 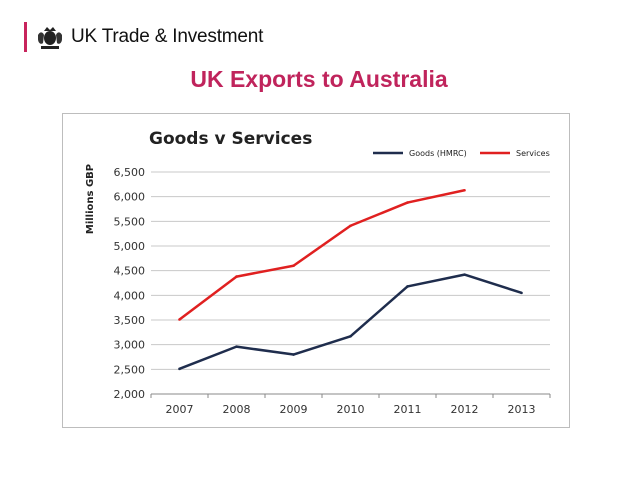 What do you see at coordinates (25, 37) in the screenshot?
I see `brand-accent-bar` at bounding box center [25, 37].